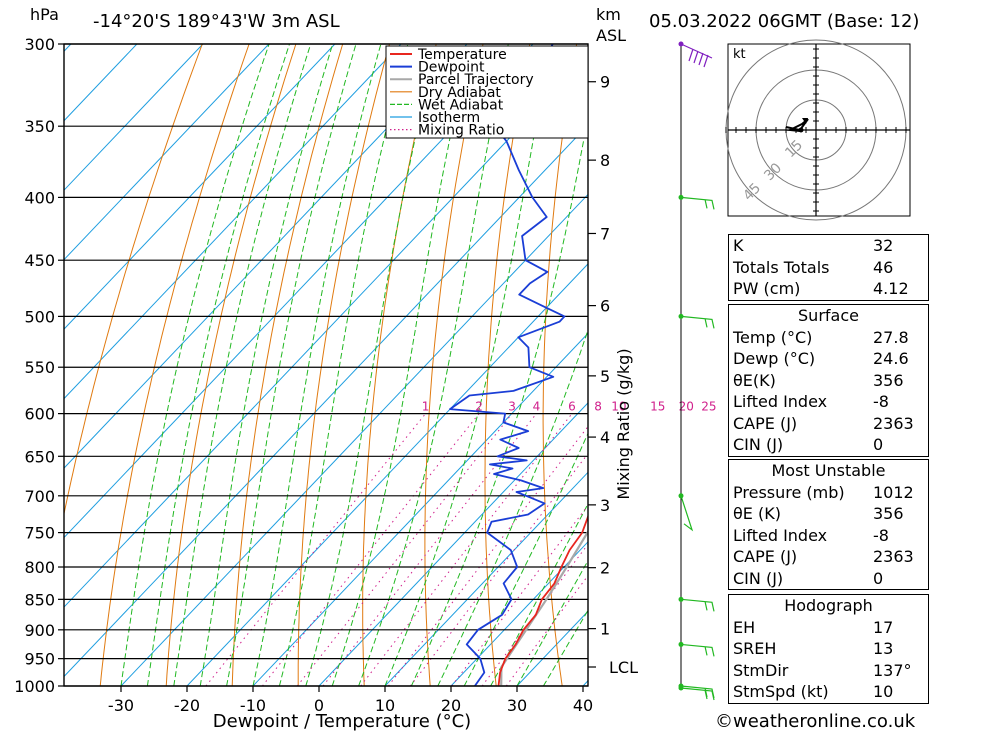 The width and height of the screenshot is (1000, 733). Describe the element at coordinates (815, 721) in the screenshot. I see `copyright-footer: ©weatheronline.co.uk` at that location.